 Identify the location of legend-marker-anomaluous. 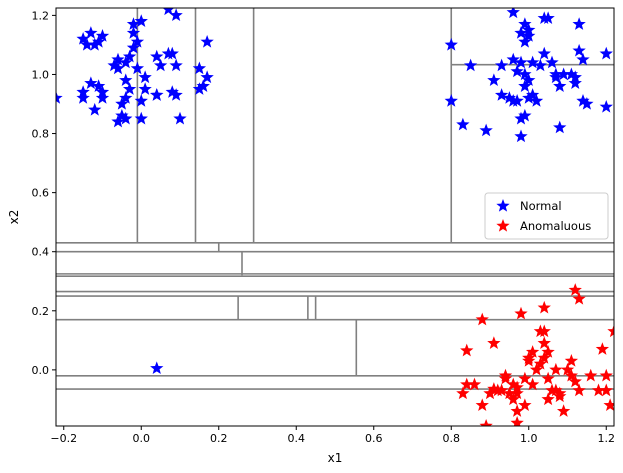
(503, 225).